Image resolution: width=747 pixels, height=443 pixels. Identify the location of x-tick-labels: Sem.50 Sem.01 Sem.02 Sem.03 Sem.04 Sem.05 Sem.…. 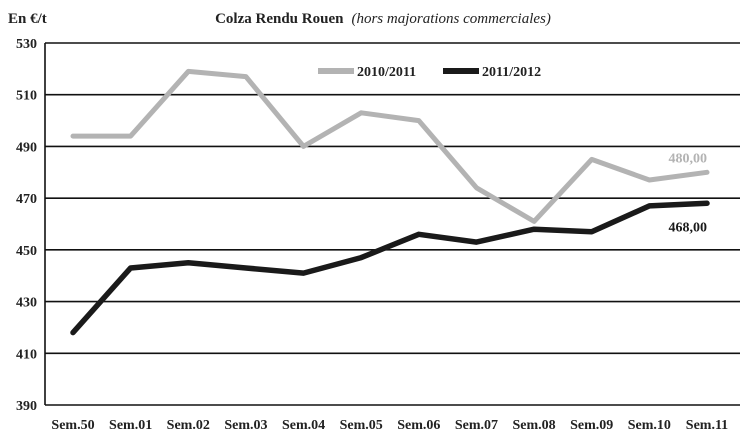
(389, 425).